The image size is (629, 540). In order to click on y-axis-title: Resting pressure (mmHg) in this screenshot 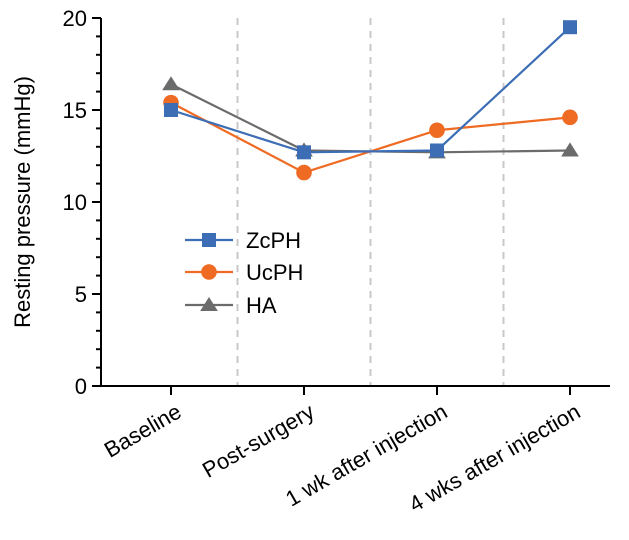, I will do `click(22, 202)`.